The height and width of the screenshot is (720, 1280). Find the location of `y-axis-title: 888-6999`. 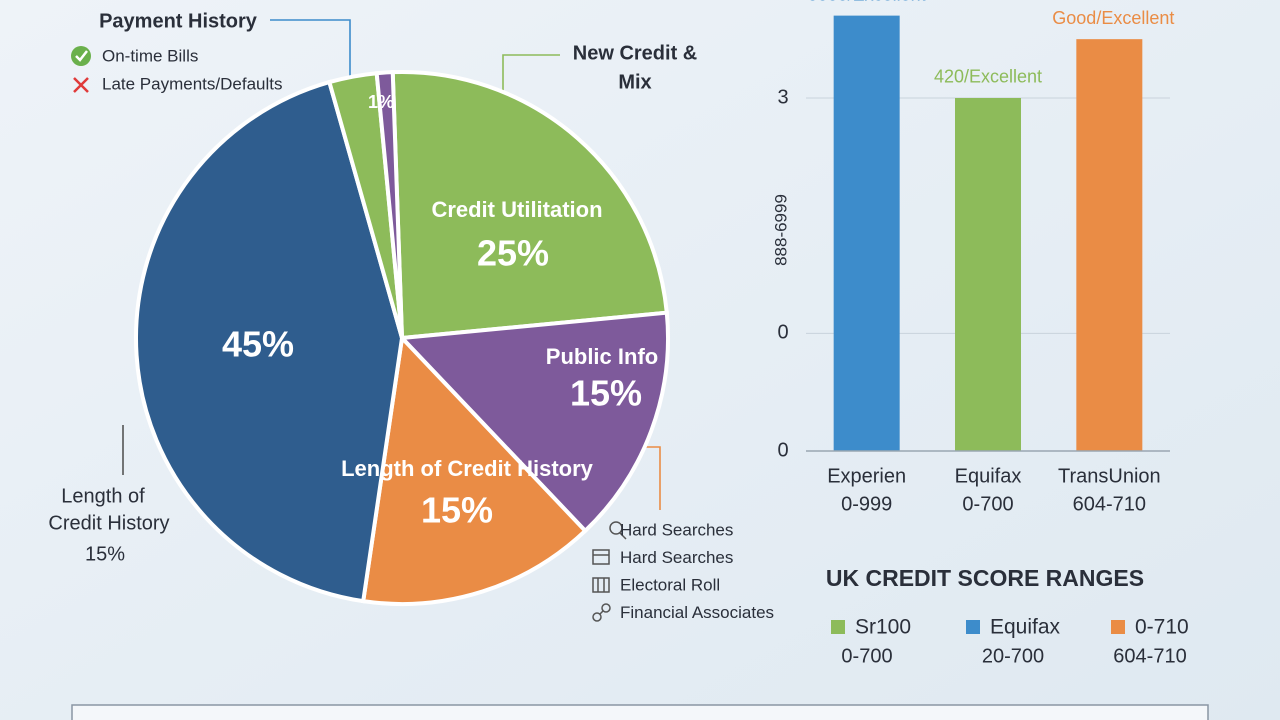

y-axis-title: 888-6999 is located at coordinates (780, 230).